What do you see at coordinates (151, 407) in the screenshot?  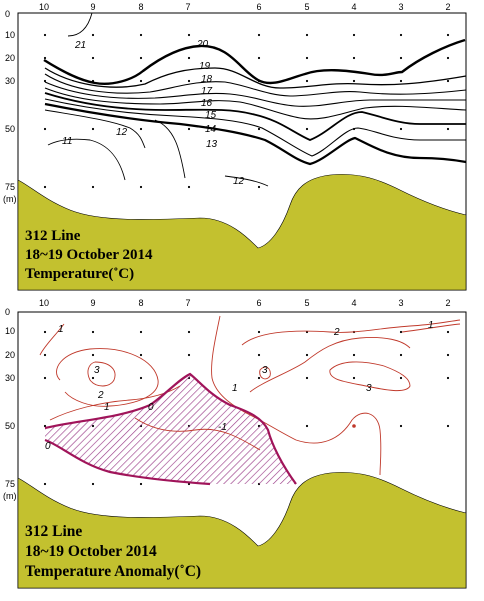 I see `contour-label: 0` at bounding box center [151, 407].